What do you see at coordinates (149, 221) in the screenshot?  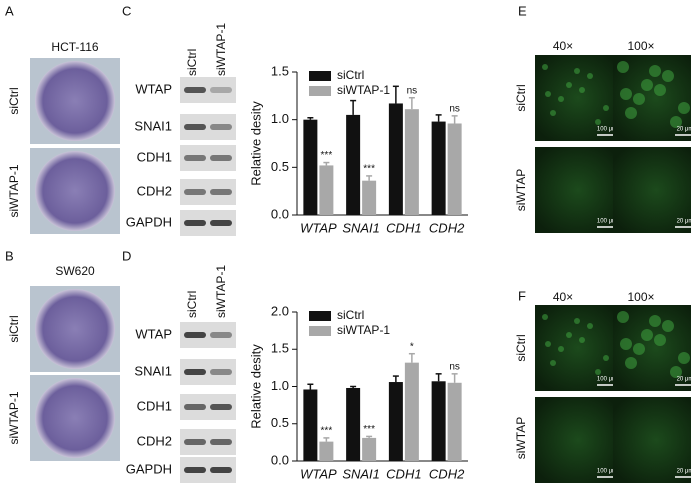 I see `protein-label: GAPDH` at bounding box center [149, 221].